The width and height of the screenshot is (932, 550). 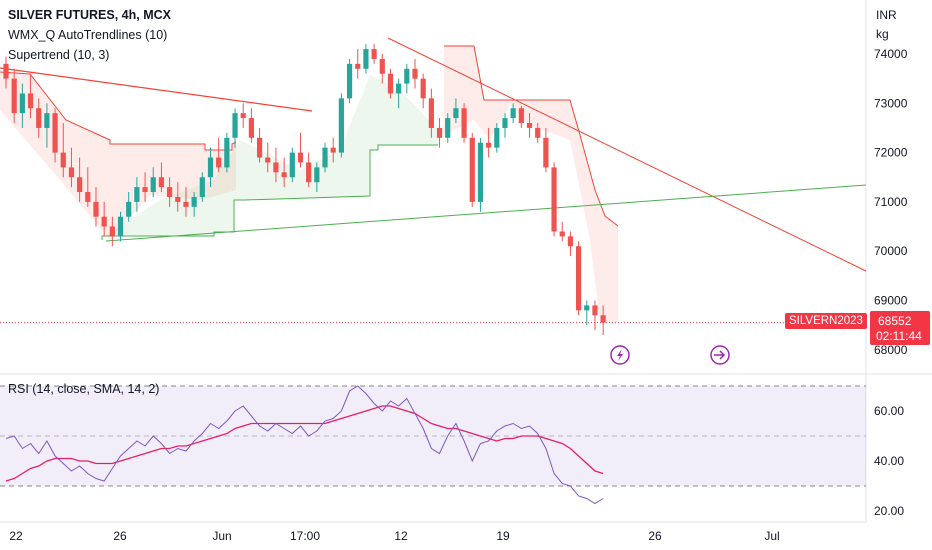 What do you see at coordinates (88, 35) in the screenshot?
I see `trendlines-indicator-label: WMX_Q AutoTrendlines (10)` at bounding box center [88, 35].